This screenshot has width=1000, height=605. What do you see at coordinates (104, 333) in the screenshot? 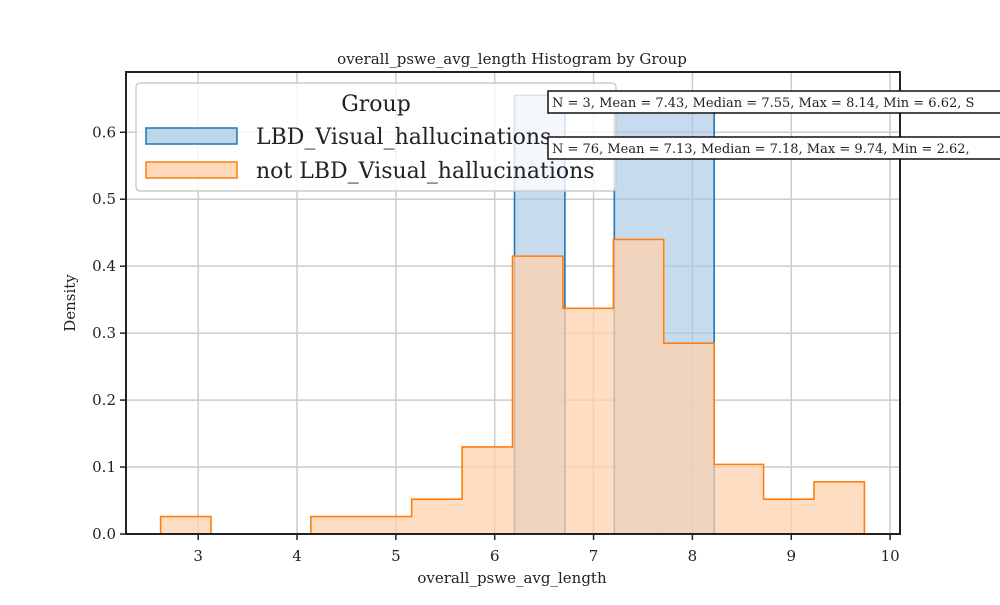
I see `y-tick-label: 0.3` at bounding box center [104, 333].